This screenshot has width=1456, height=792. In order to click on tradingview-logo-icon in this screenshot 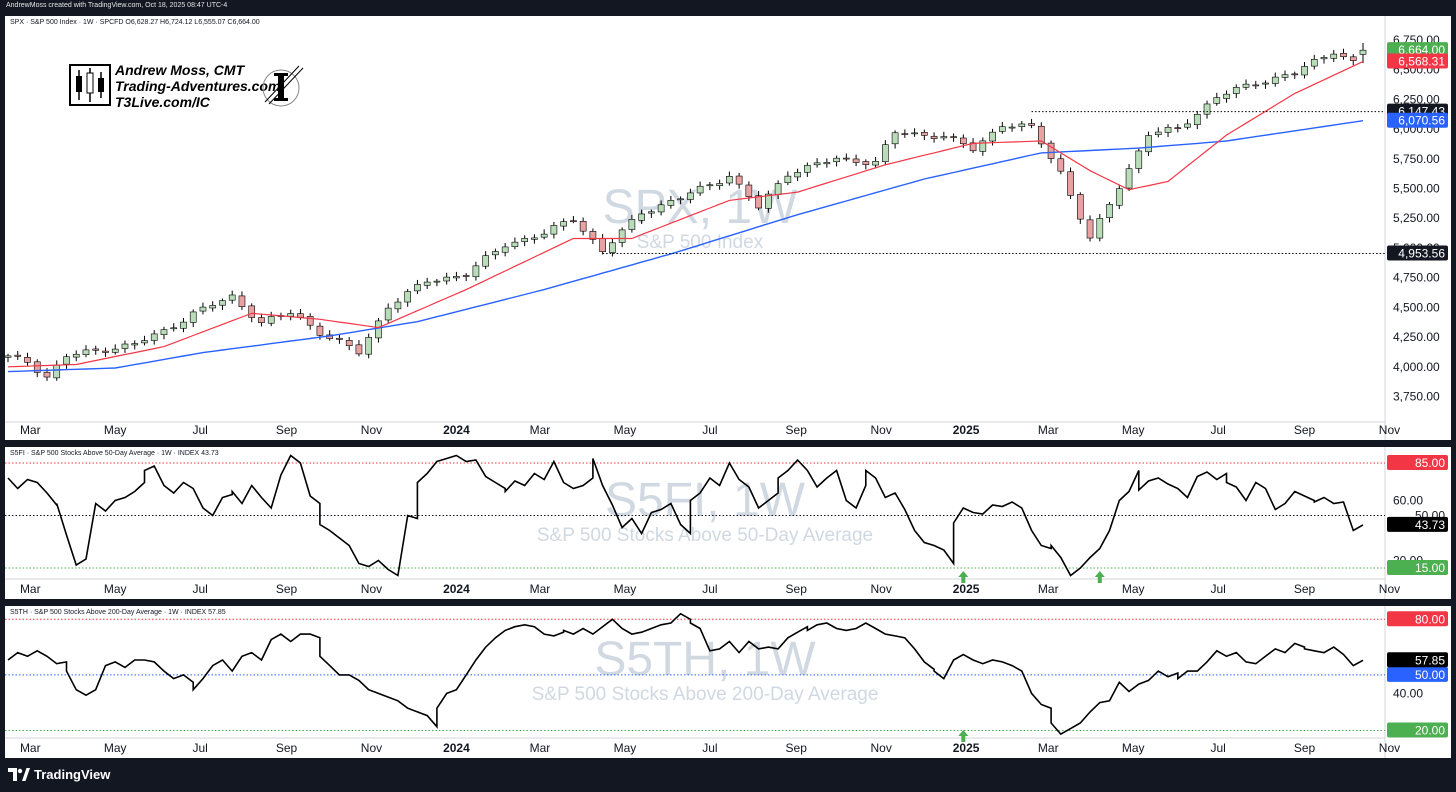, I will do `click(19, 774)`.